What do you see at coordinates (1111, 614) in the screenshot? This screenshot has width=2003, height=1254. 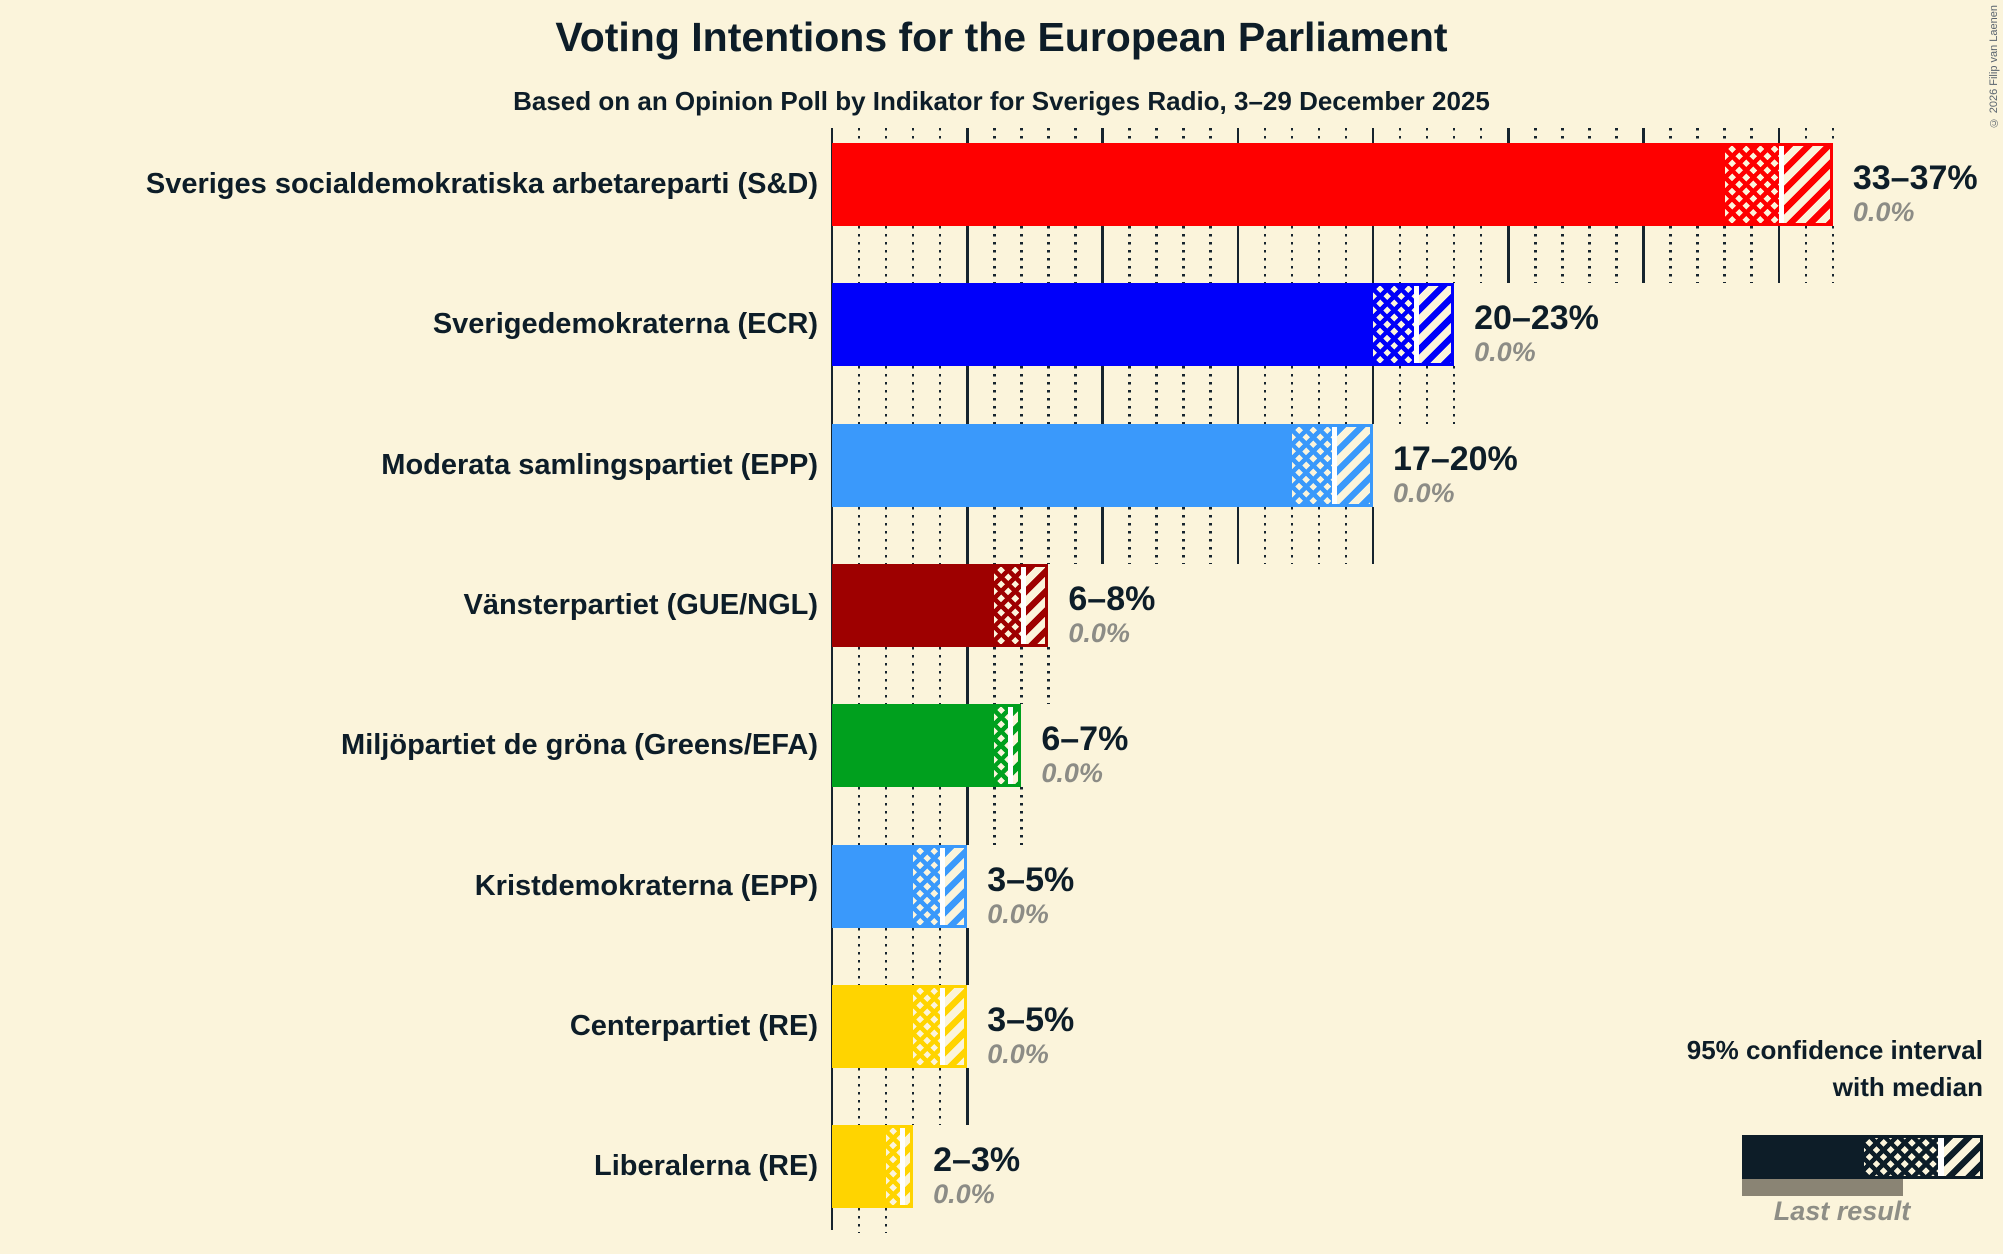 I see `value-block: 6–8% 0.0%` at bounding box center [1111, 614].